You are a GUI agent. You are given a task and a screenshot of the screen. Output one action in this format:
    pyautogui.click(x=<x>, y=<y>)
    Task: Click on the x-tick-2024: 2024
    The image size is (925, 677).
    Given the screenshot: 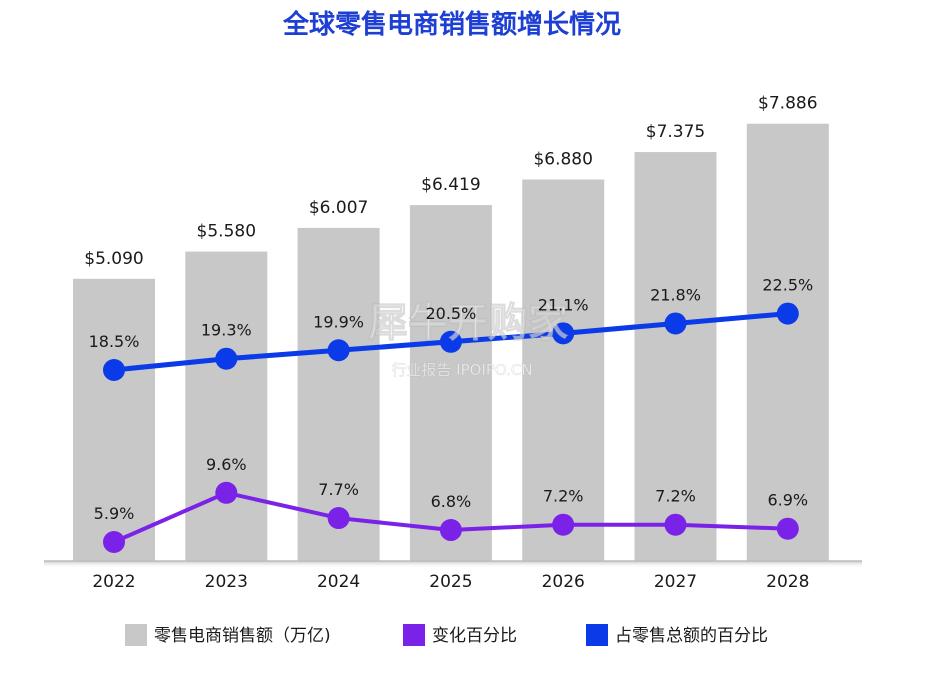 What is the action you would take?
    pyautogui.click(x=338, y=582)
    